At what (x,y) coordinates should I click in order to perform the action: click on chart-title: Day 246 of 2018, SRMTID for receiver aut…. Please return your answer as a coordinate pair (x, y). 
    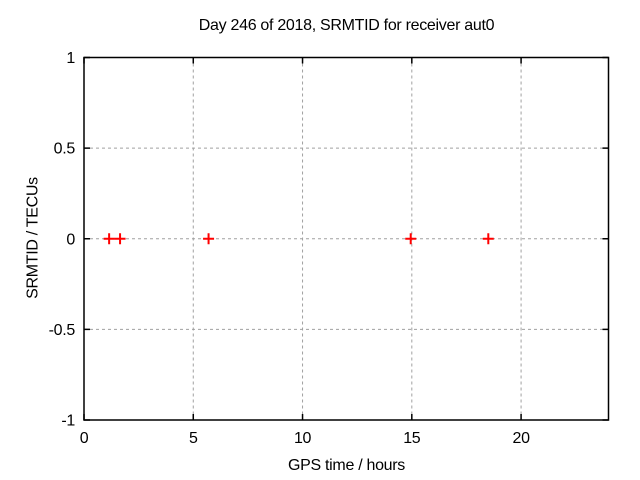
    Looking at the image, I should click on (346, 25).